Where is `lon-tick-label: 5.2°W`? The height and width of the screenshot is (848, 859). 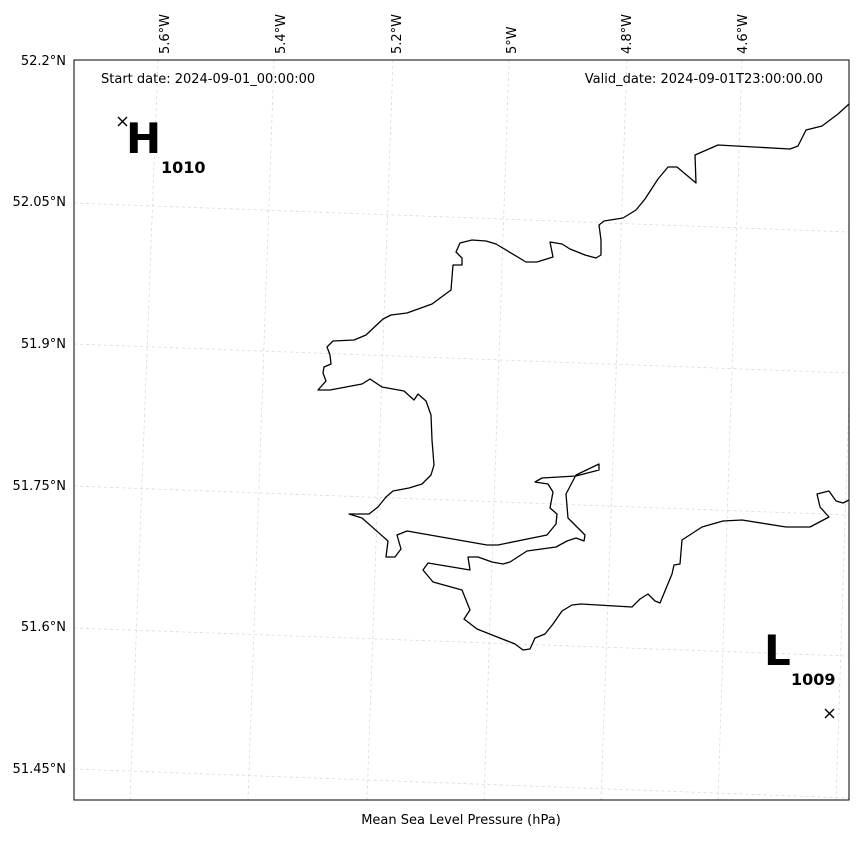
lon-tick-label: 5.2°W is located at coordinates (397, 34).